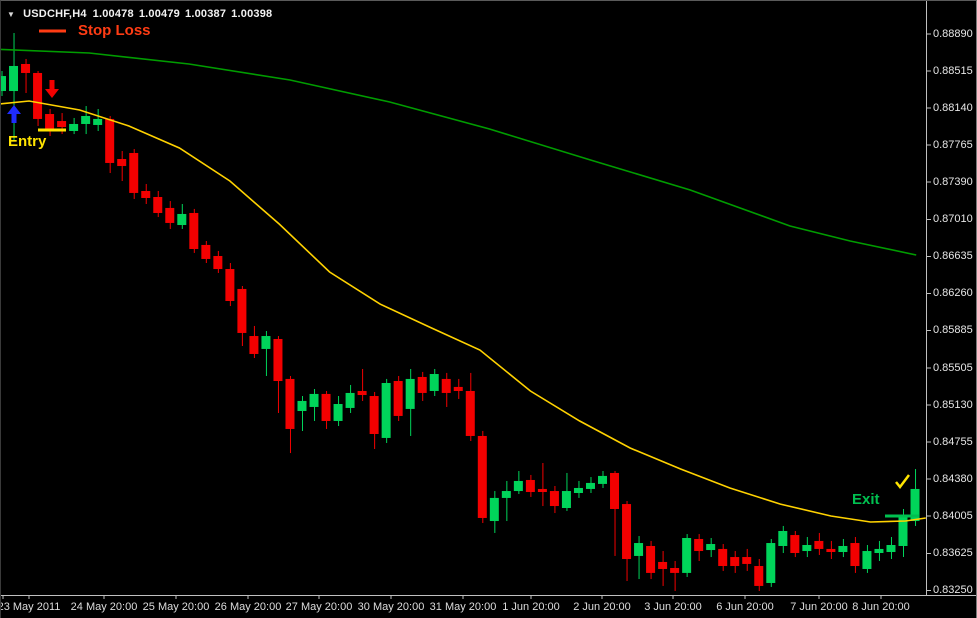  I want to click on y-axis-label: 0.83250, so click(953, 590).